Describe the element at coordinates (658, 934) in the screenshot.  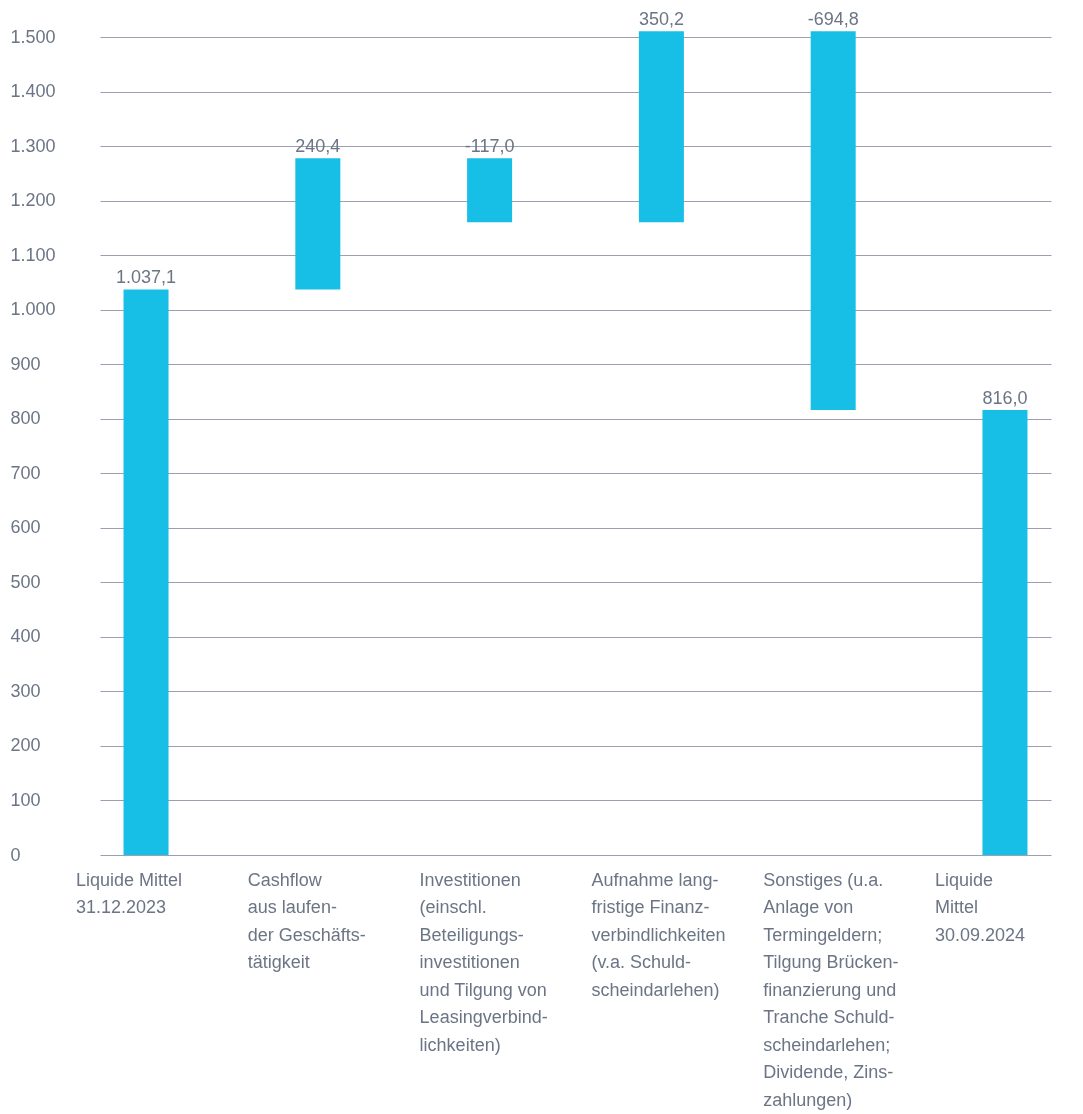
I see `x-tick-label: Aufnahme lang- fristige Finanz- verbindlichkeiten (v.a. Schuld- scheindarlehen)` at that location.